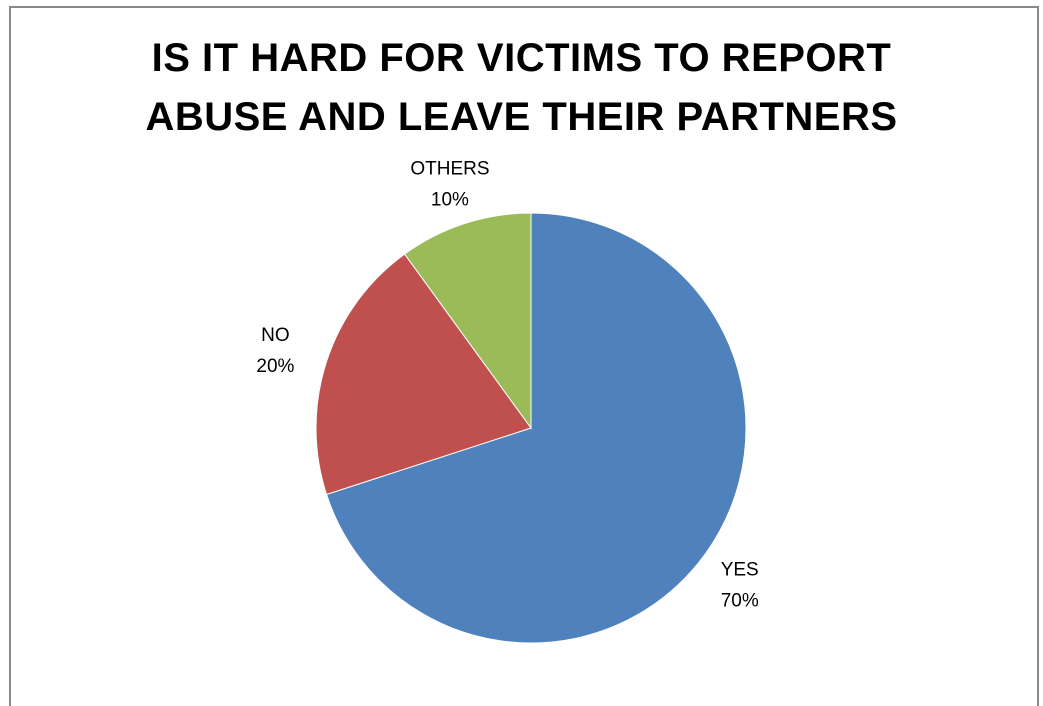 This screenshot has height=706, width=1043. I want to click on pie-slice-no, so click(423, 374).